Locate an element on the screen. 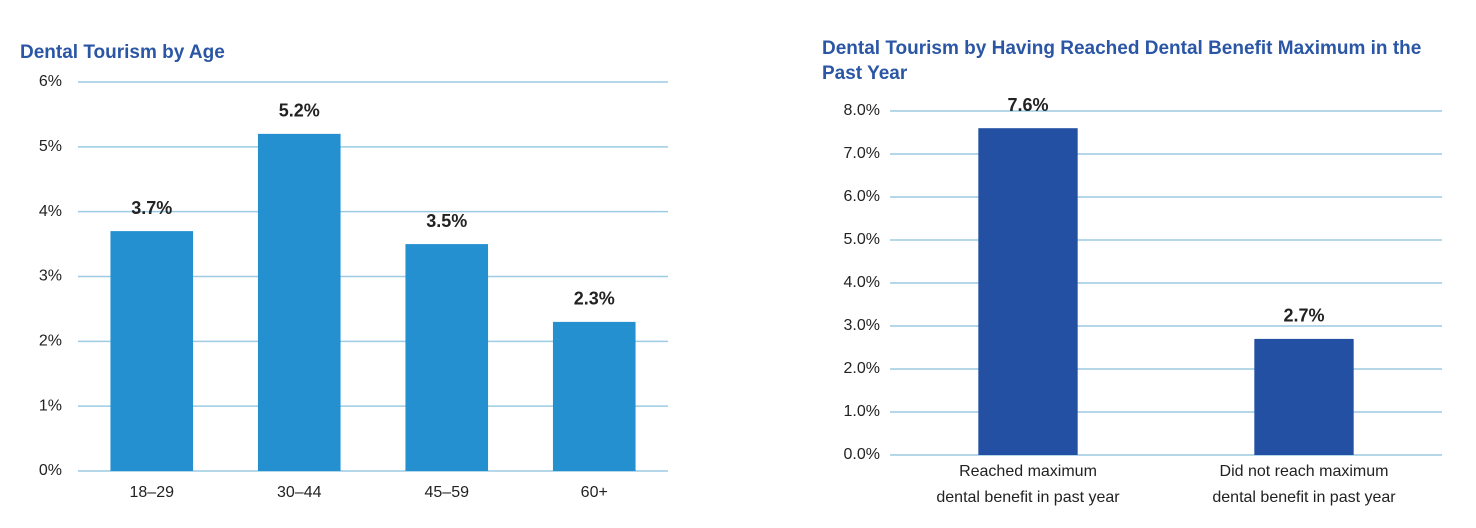  y-tick-label: 8.0% is located at coordinates (862, 110).